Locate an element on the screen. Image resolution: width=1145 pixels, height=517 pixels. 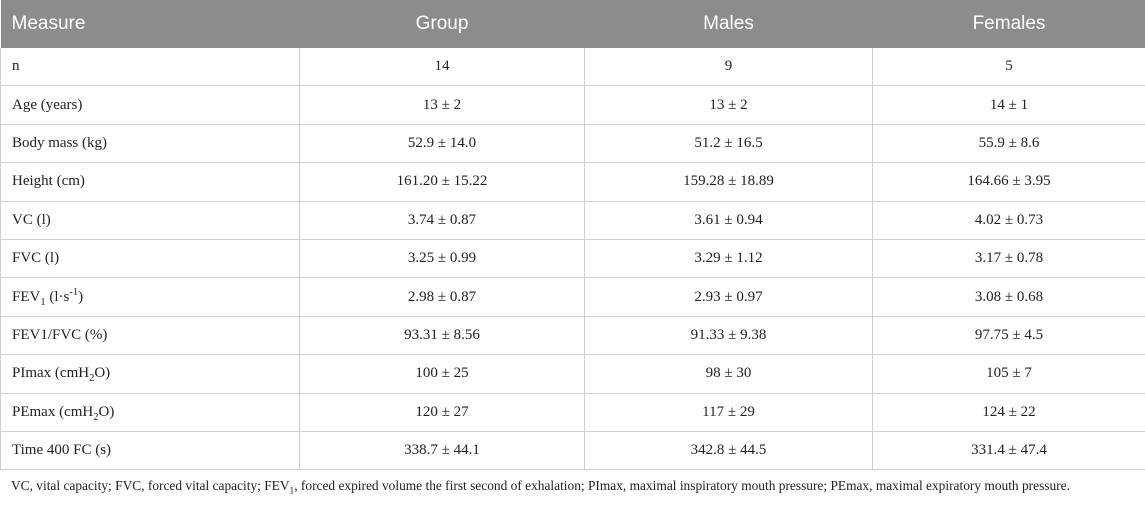
row-measure: FEV1/FVC (%) is located at coordinates (150, 336).